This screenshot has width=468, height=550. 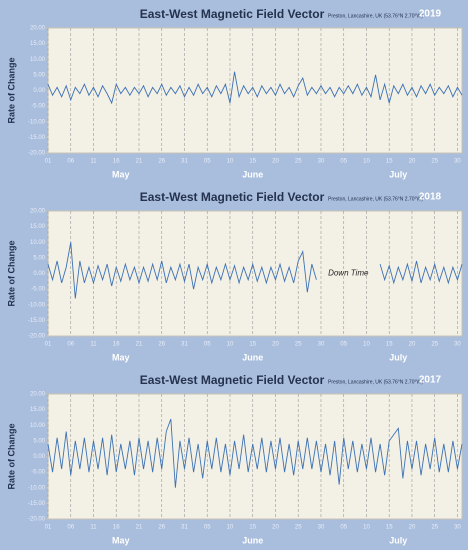 What do you see at coordinates (430, 14) in the screenshot?
I see `year-label: 2019` at bounding box center [430, 14].